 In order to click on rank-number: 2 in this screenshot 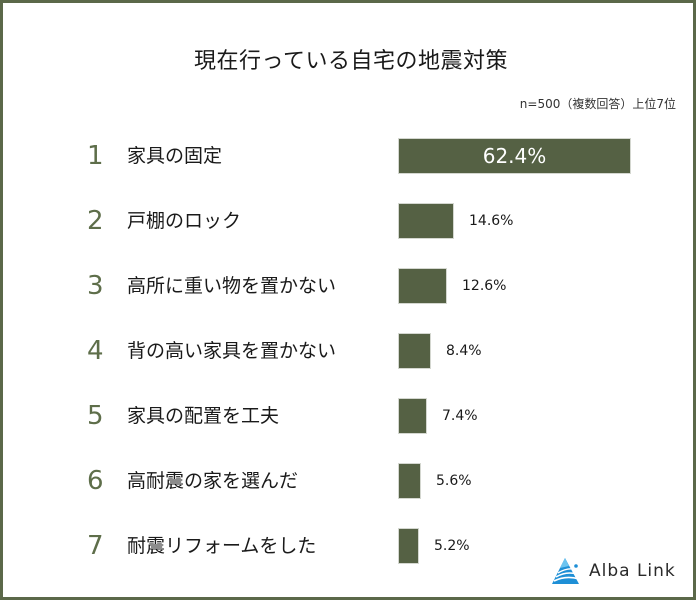, I will do `click(95, 221)`.